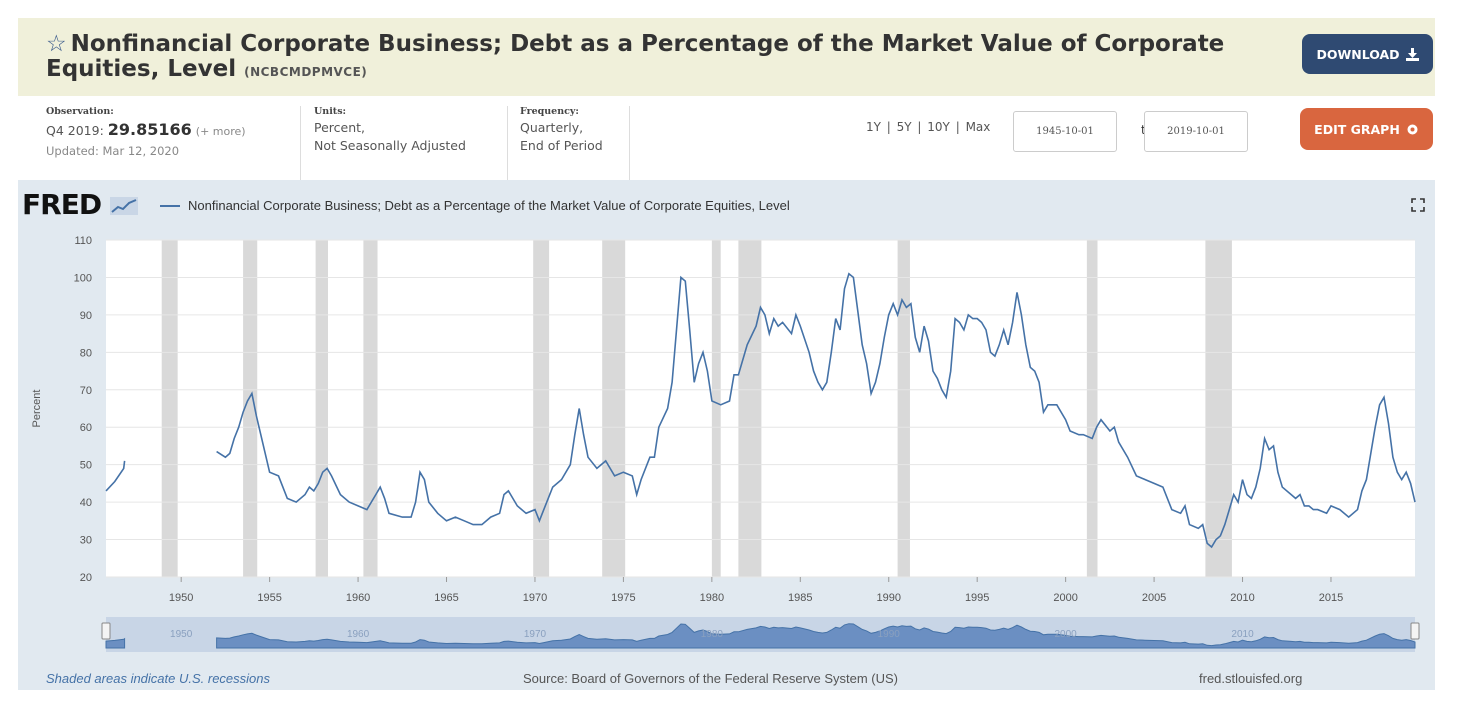  I want to click on download-button: DOWNLOAD, so click(1367, 54).